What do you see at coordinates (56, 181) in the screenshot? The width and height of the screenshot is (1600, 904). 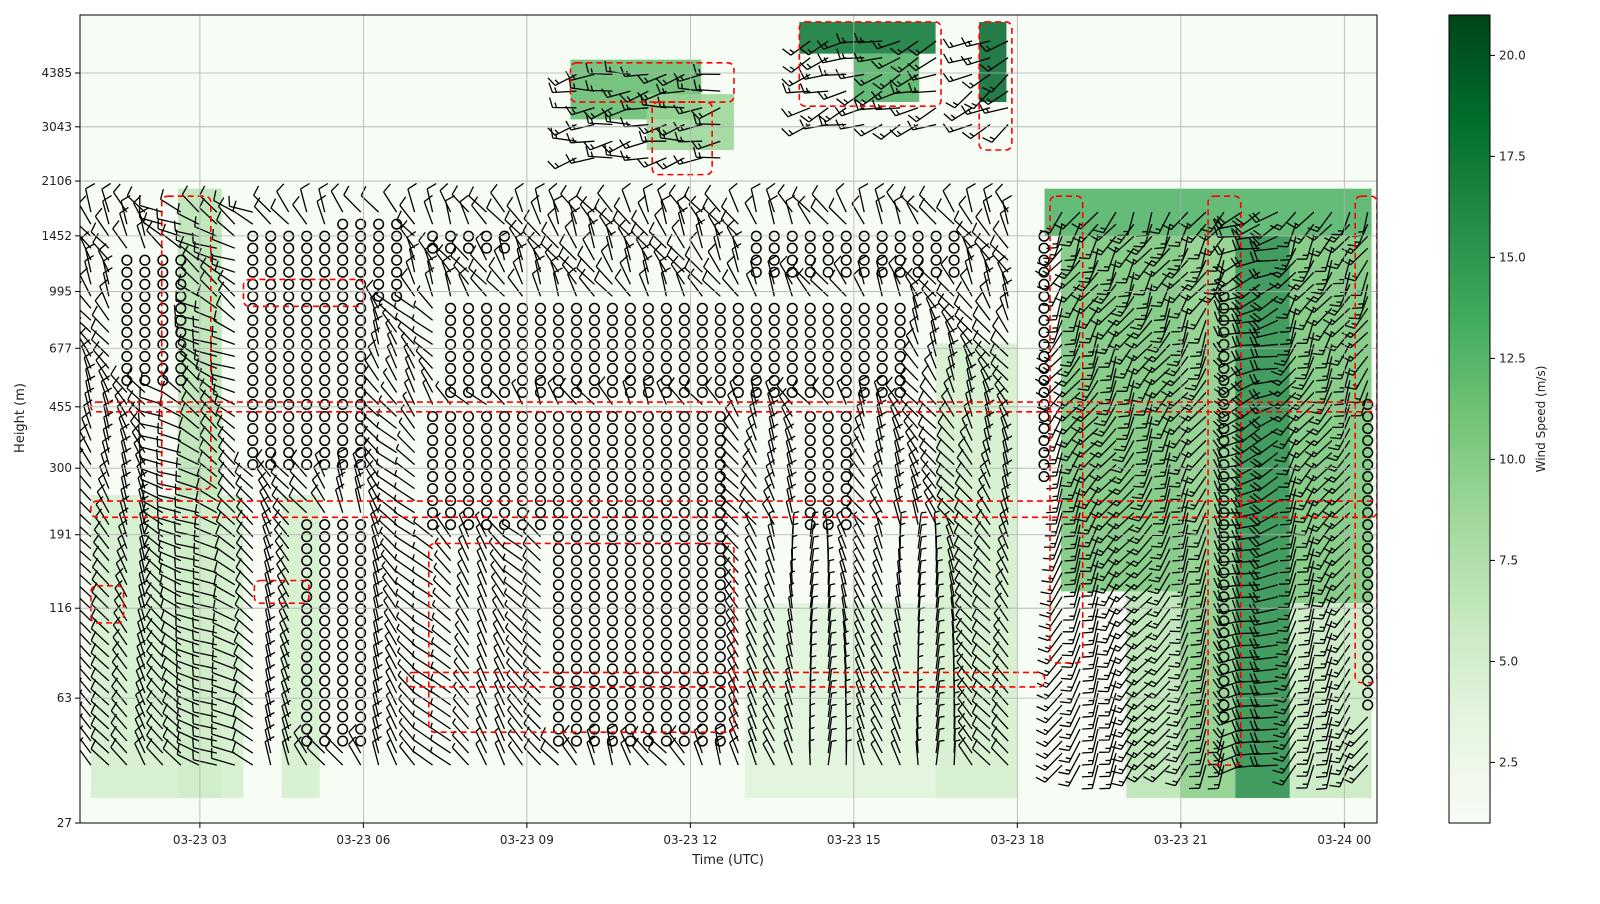 I see `y-tick-label: 2106` at bounding box center [56, 181].